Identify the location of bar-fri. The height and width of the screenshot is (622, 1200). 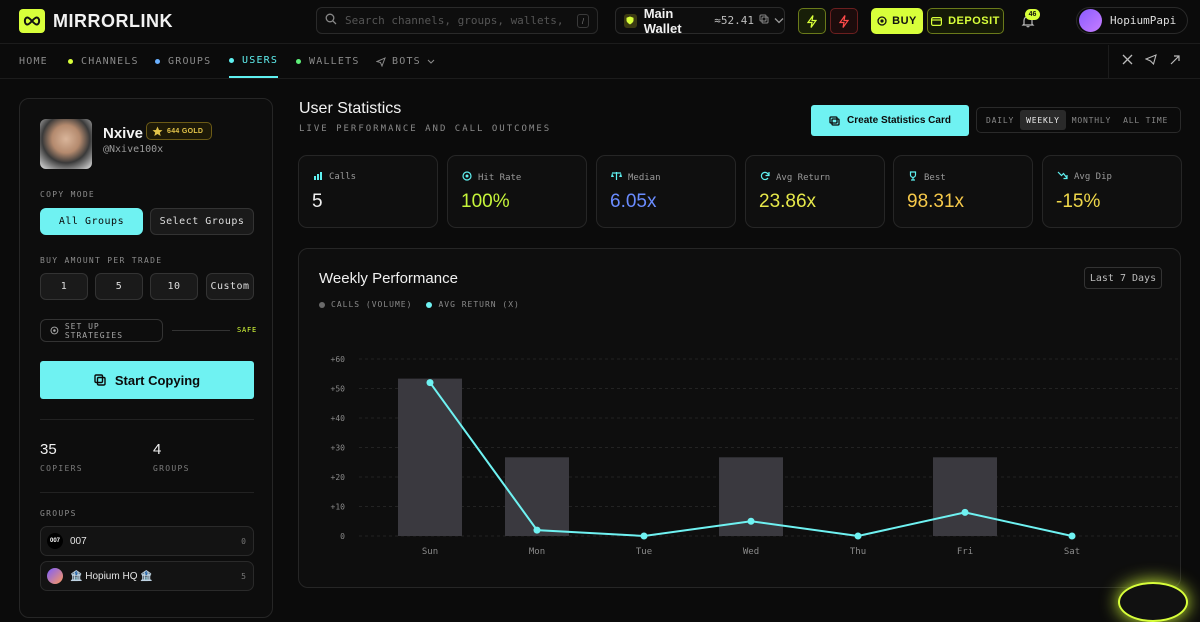
(965, 496).